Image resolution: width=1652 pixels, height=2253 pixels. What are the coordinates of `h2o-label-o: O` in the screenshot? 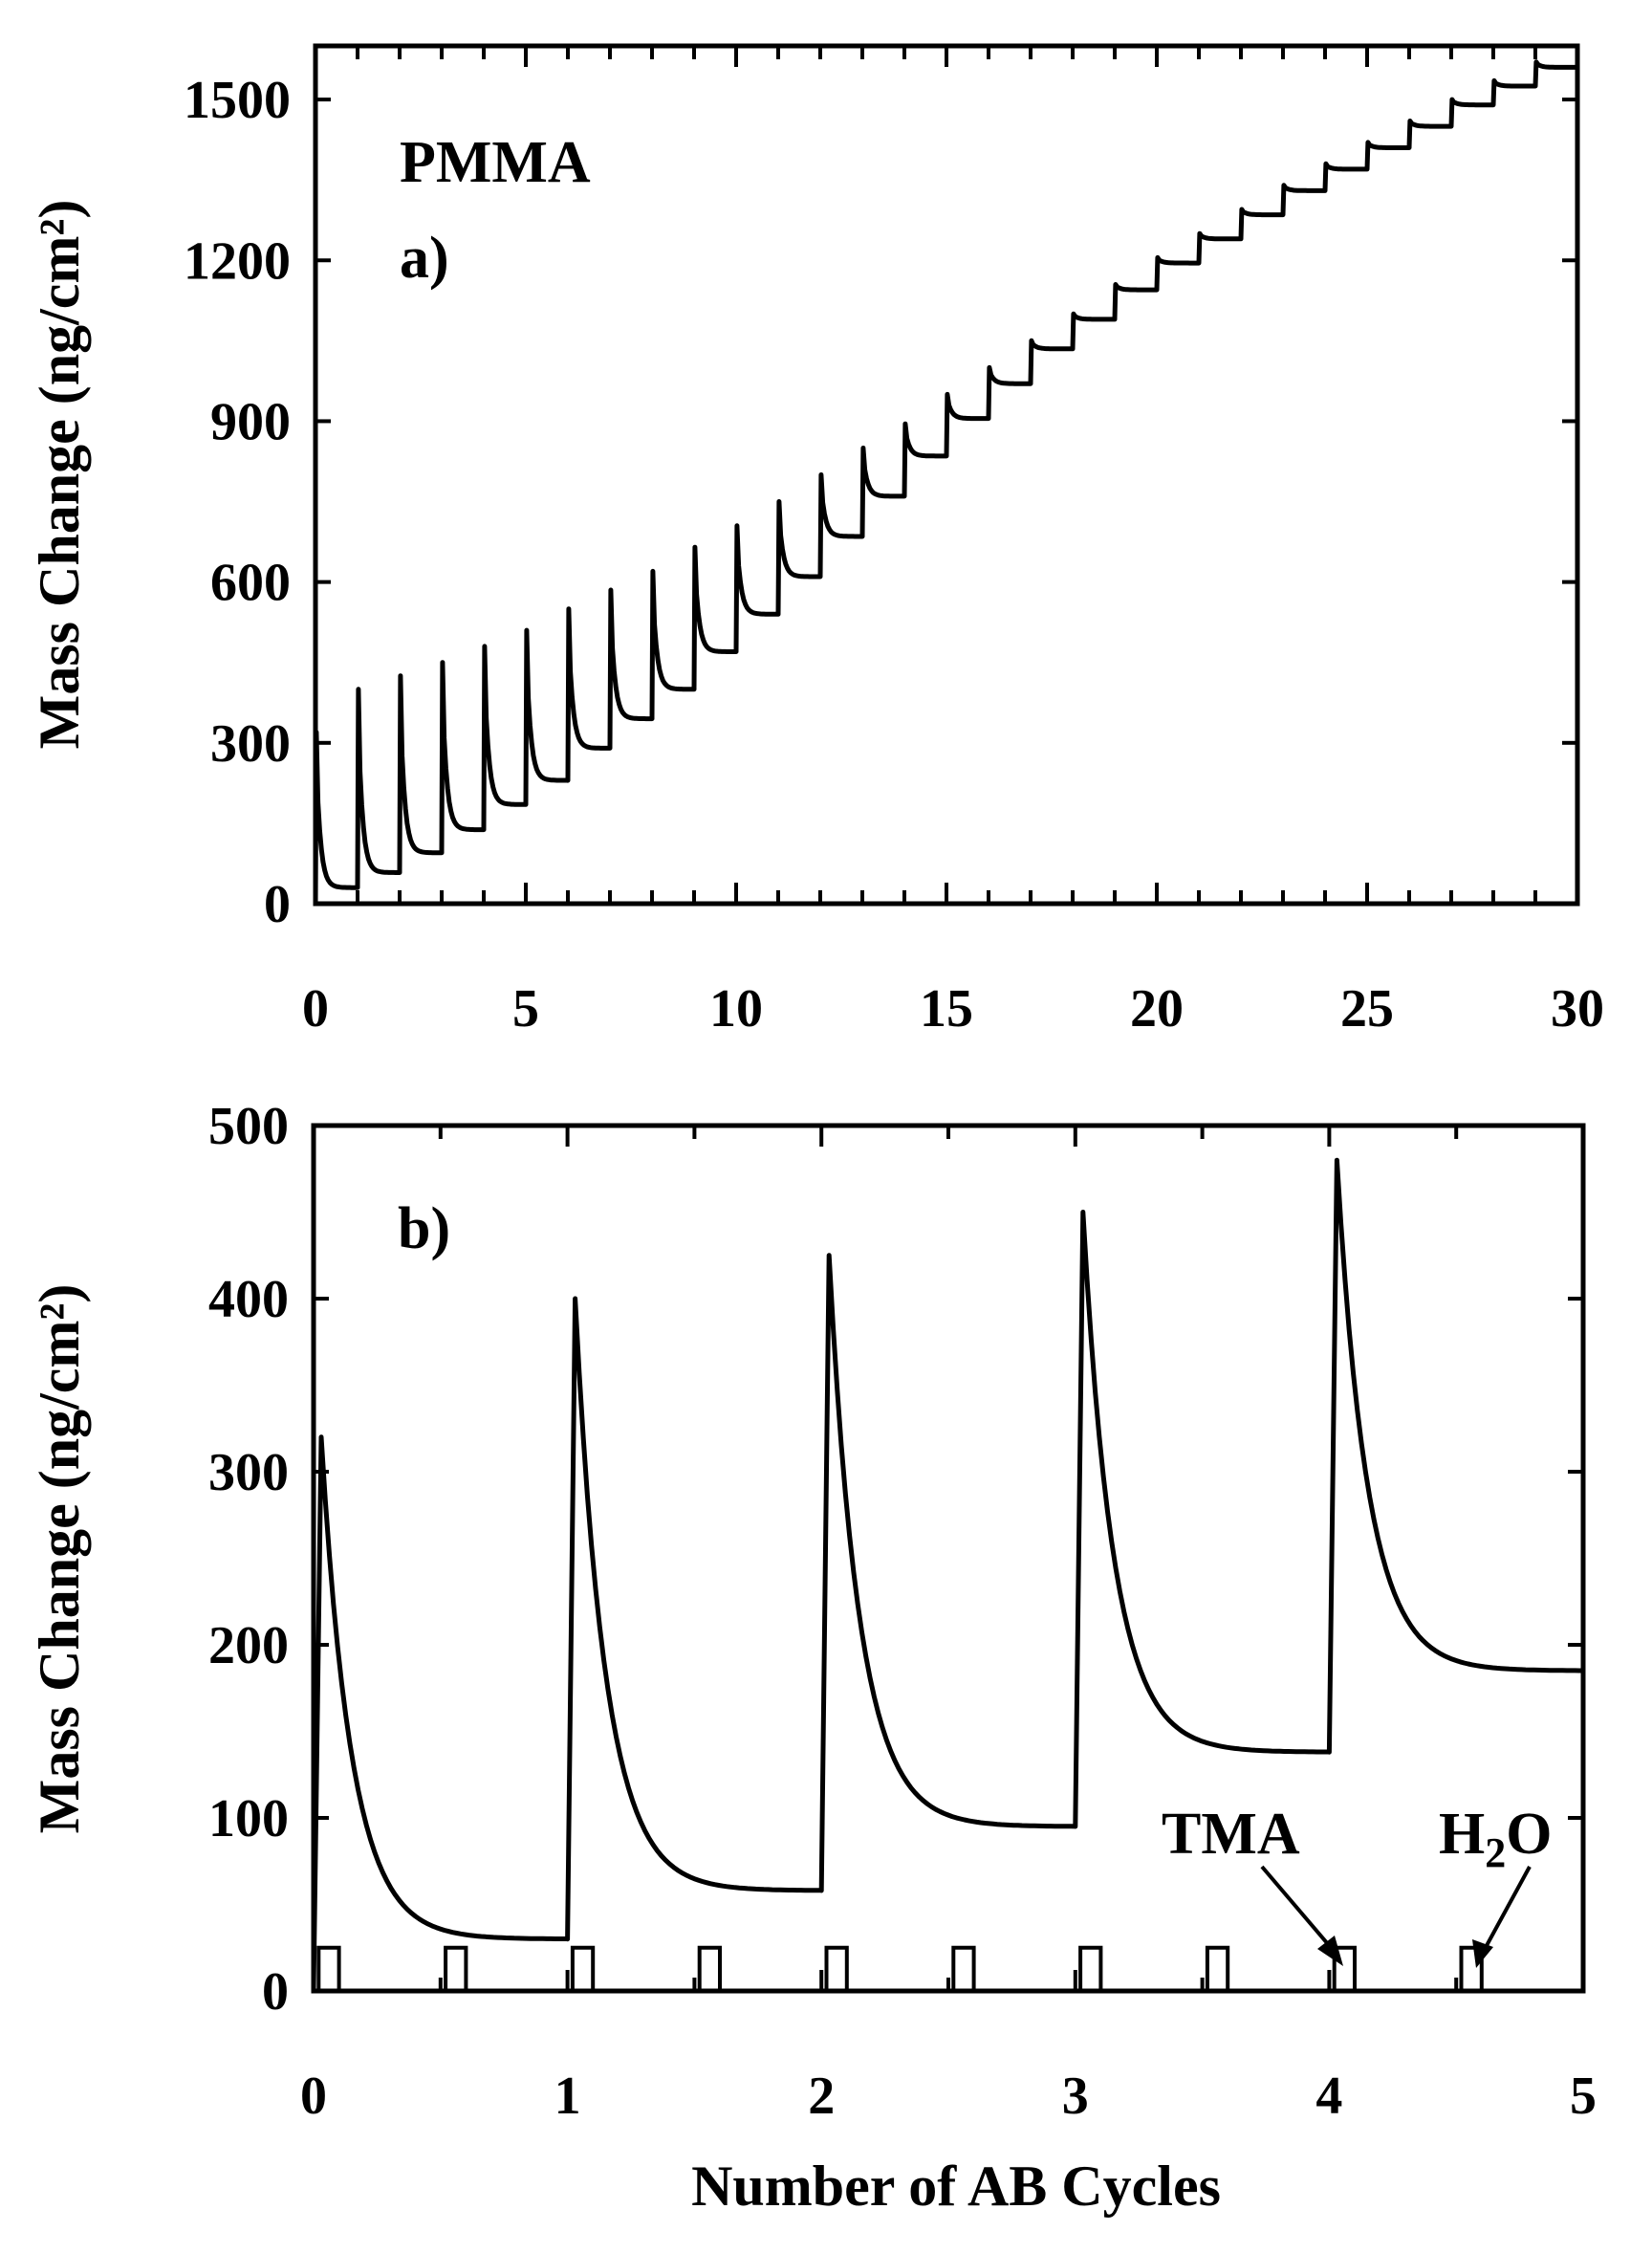 It's located at (1529, 1834).